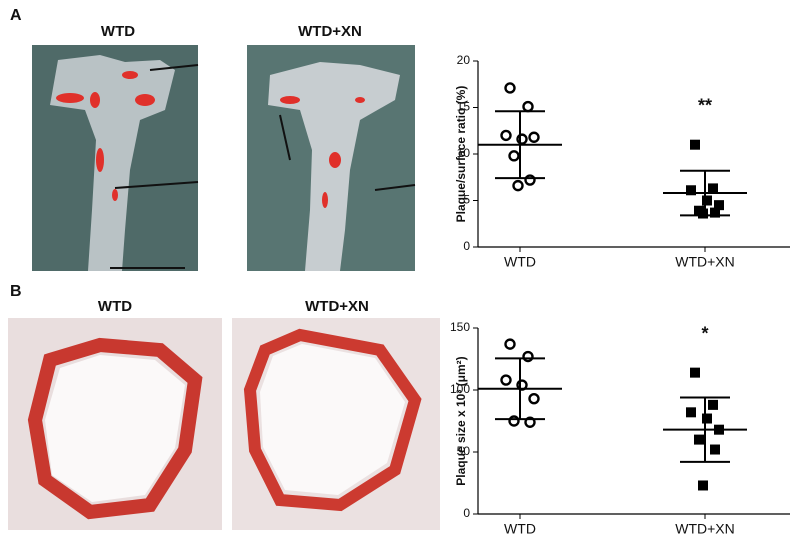 This screenshot has width=800, height=546. I want to click on significance: **, so click(705, 105).